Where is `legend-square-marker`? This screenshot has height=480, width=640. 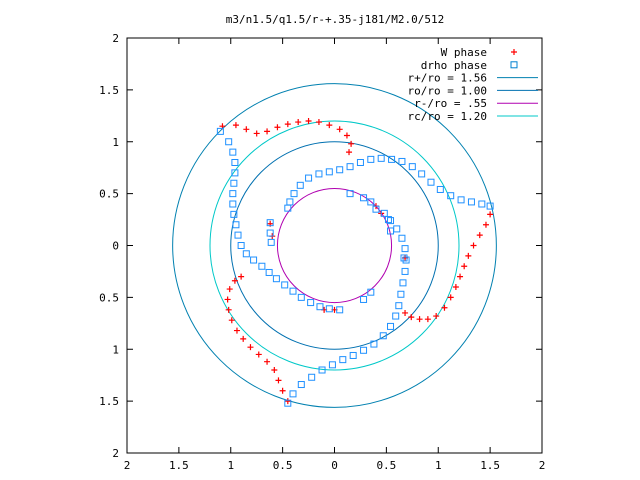
legend-square-marker is located at coordinates (514, 65).